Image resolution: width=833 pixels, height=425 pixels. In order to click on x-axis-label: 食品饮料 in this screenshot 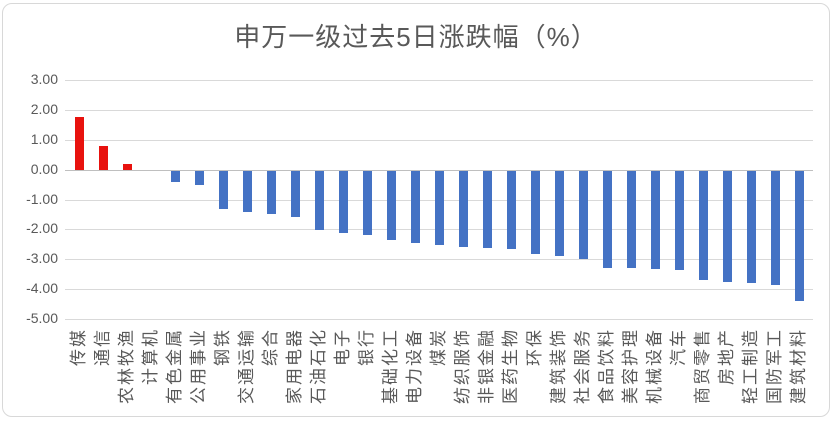, I will do `click(606, 366)`.